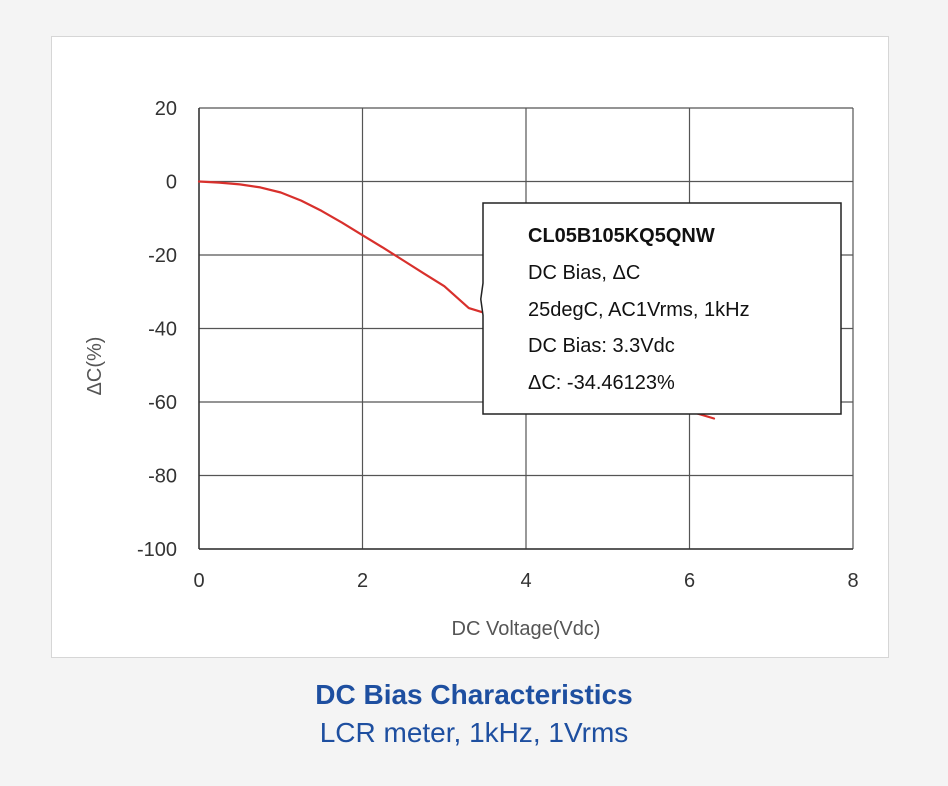 The image size is (948, 786). I want to click on tooltip-line-2: 25degC, AC1Vrms, 1kHz, so click(639, 310).